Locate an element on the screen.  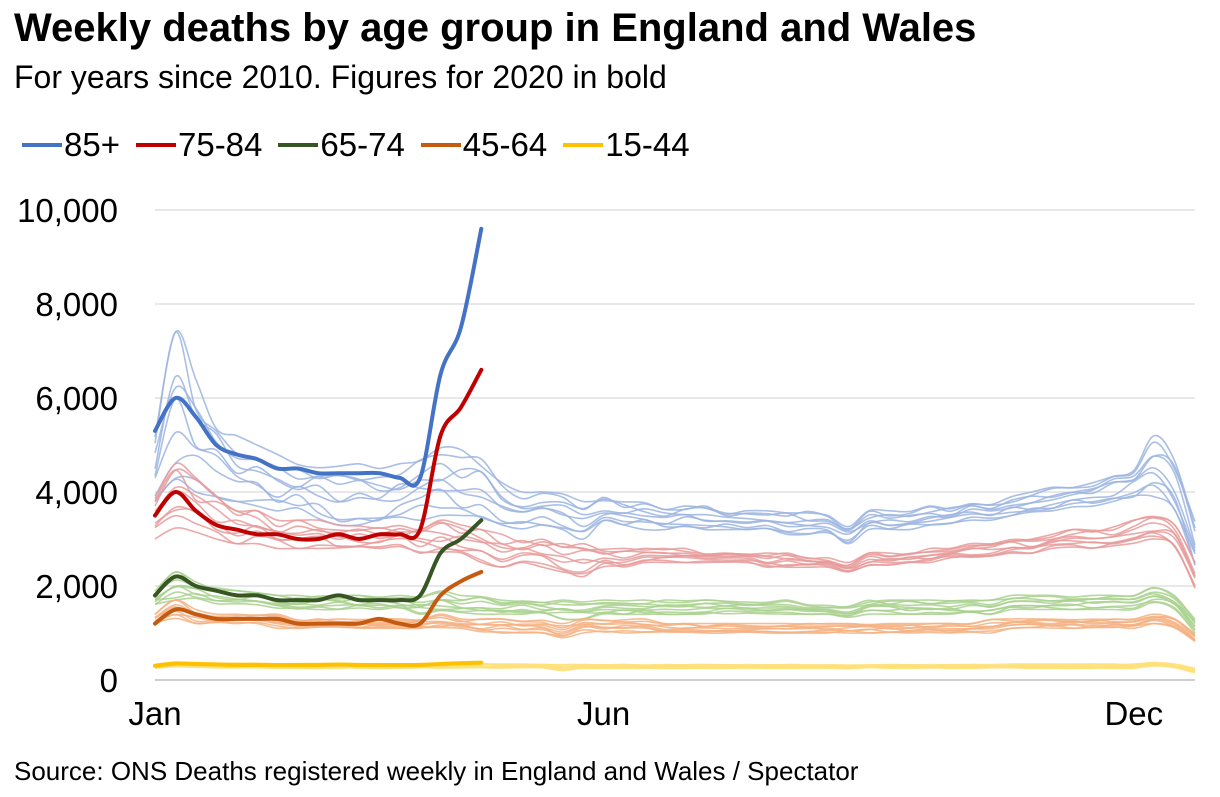
y-tick-label: 10,000 is located at coordinates (67, 210).